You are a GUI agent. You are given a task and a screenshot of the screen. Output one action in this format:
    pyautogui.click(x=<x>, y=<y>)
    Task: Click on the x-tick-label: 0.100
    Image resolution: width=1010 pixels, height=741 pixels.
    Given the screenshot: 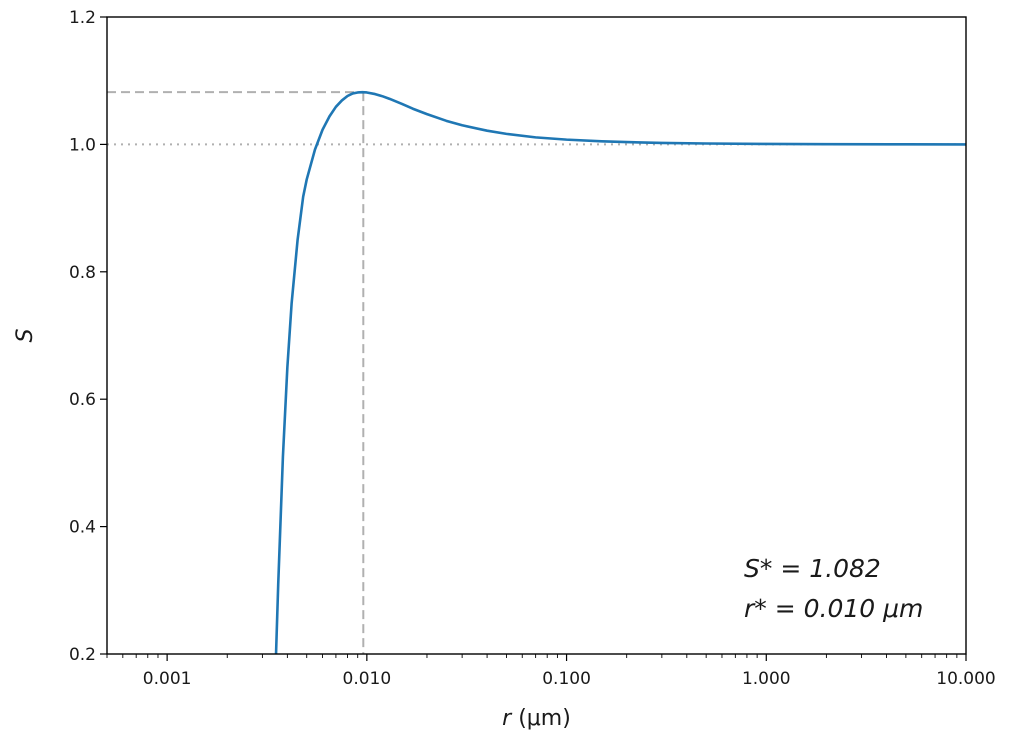 What is the action you would take?
    pyautogui.click(x=566, y=679)
    